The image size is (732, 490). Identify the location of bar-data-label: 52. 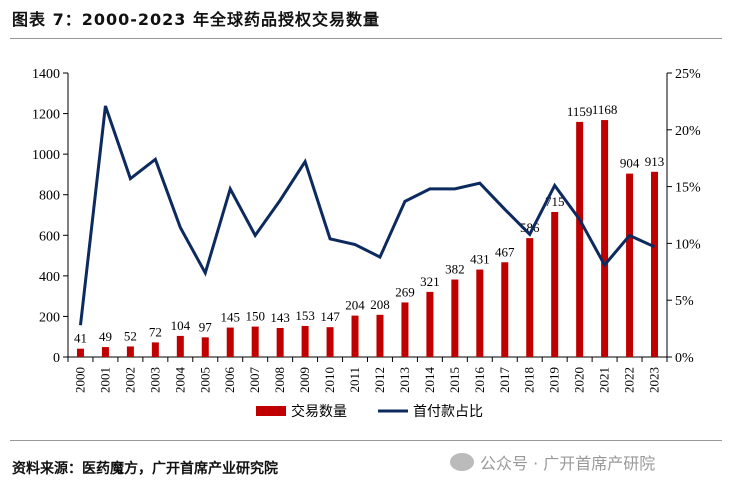
(130, 335).